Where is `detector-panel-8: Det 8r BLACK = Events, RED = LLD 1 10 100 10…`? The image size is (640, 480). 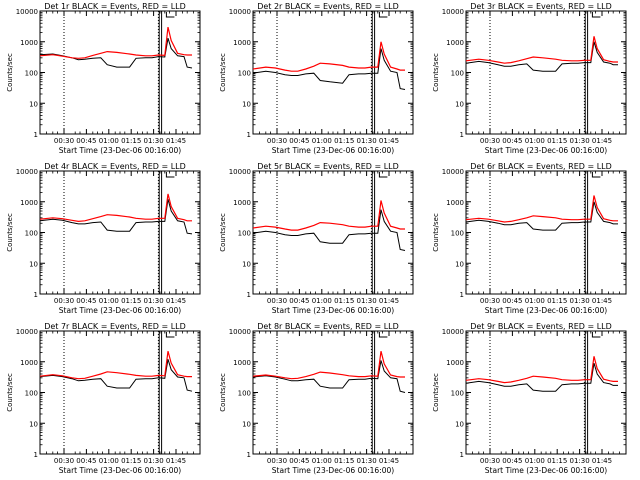
detector-panel-8: Det 8r BLACK = Events, RED = LLD 1 10 100 10… is located at coordinates (316, 398).